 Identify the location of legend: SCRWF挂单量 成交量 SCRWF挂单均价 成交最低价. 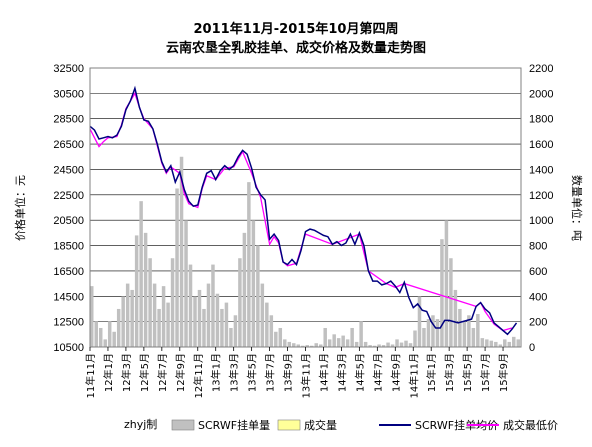
(364, 425).